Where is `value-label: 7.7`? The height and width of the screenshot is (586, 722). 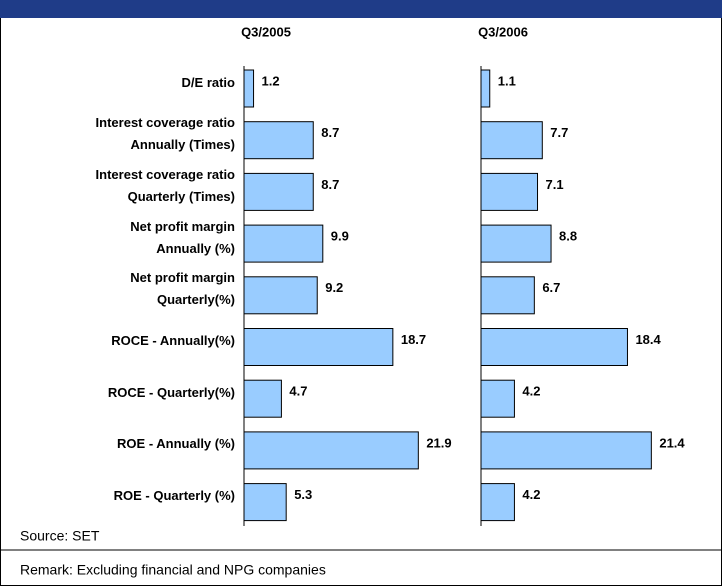
value-label: 7.7 is located at coordinates (559, 132).